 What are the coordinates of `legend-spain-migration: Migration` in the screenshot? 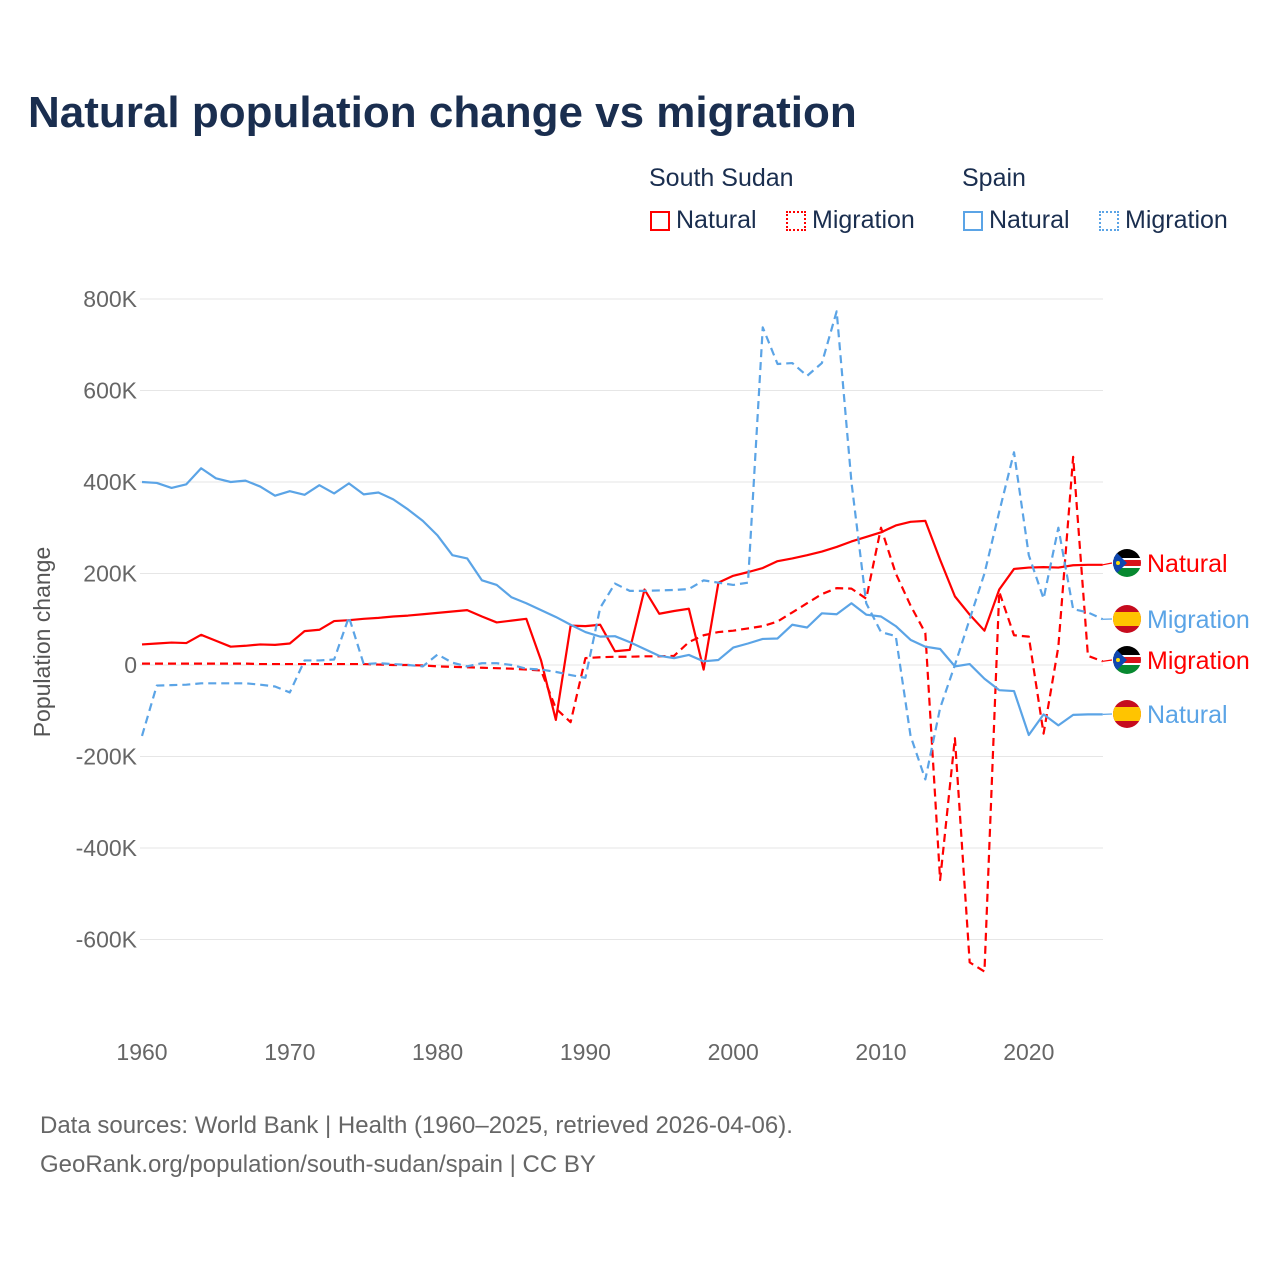 It's located at (1163, 220).